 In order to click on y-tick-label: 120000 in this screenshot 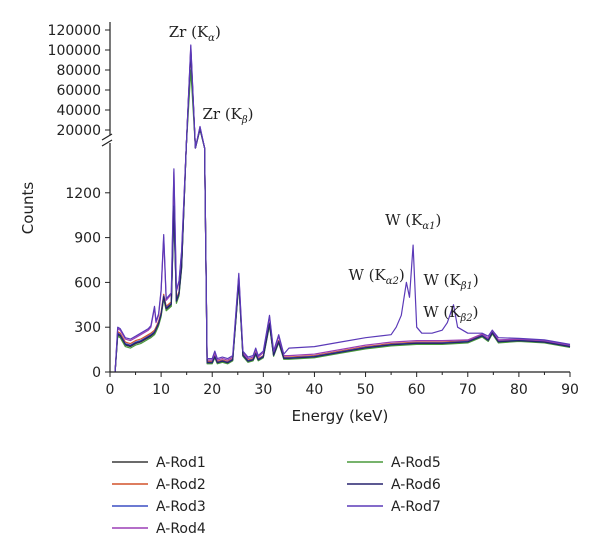, I will do `click(74, 31)`.